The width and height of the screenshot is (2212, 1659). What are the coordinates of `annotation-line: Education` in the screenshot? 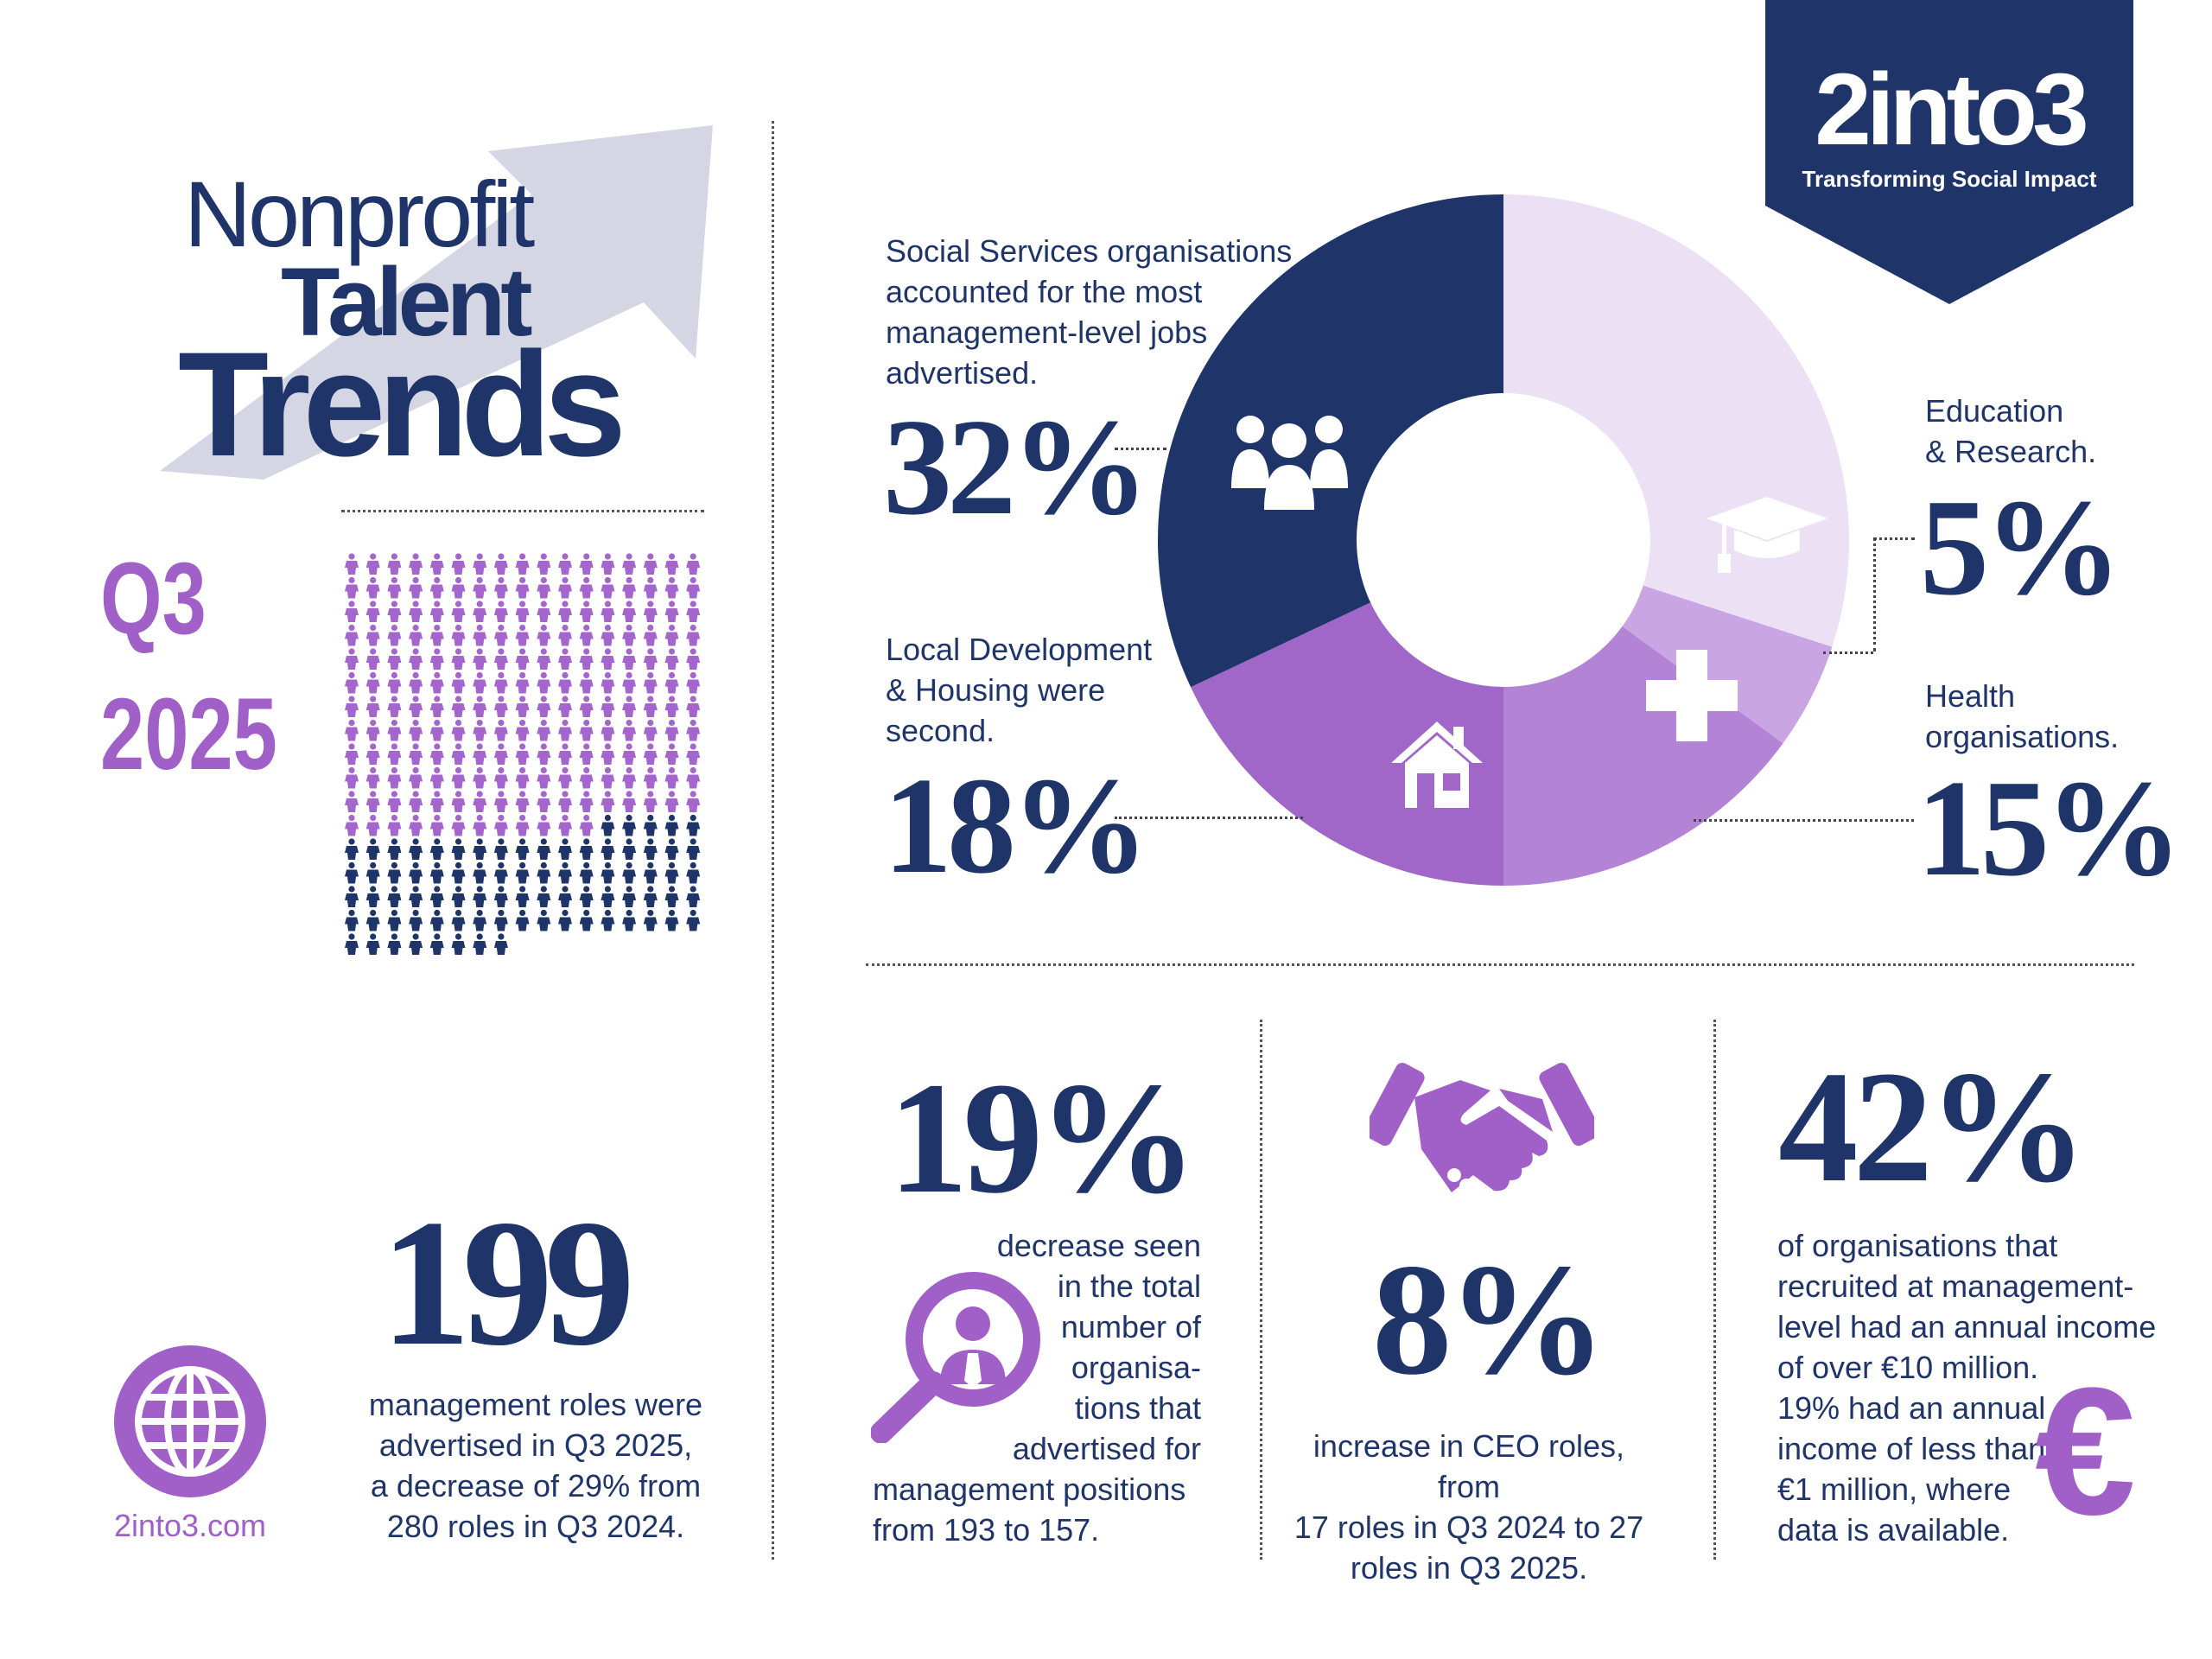 It's located at (1994, 411).